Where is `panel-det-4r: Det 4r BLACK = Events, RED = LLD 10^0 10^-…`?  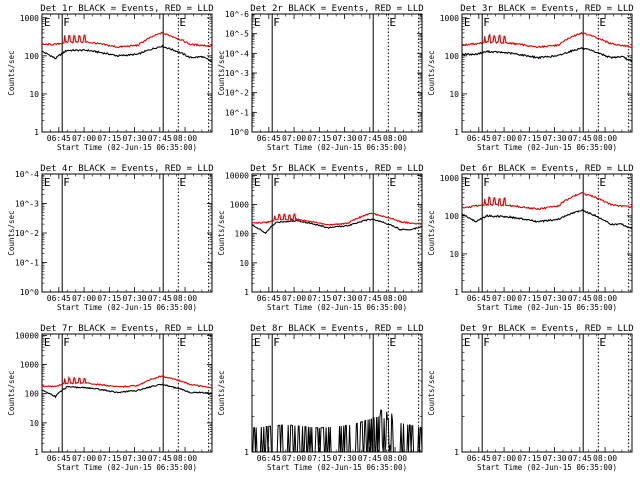 panel-det-4r: Det 4r BLACK = Events, RED = LLD 10^0 10^-… is located at coordinates (110, 238).